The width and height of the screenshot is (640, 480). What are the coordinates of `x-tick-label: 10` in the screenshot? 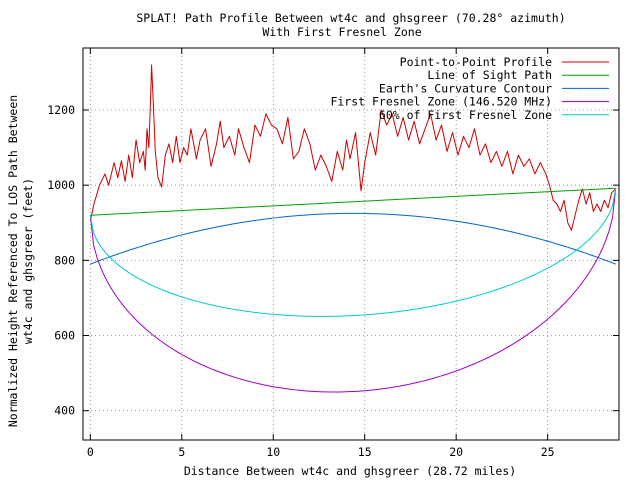 It's located at (273, 452).